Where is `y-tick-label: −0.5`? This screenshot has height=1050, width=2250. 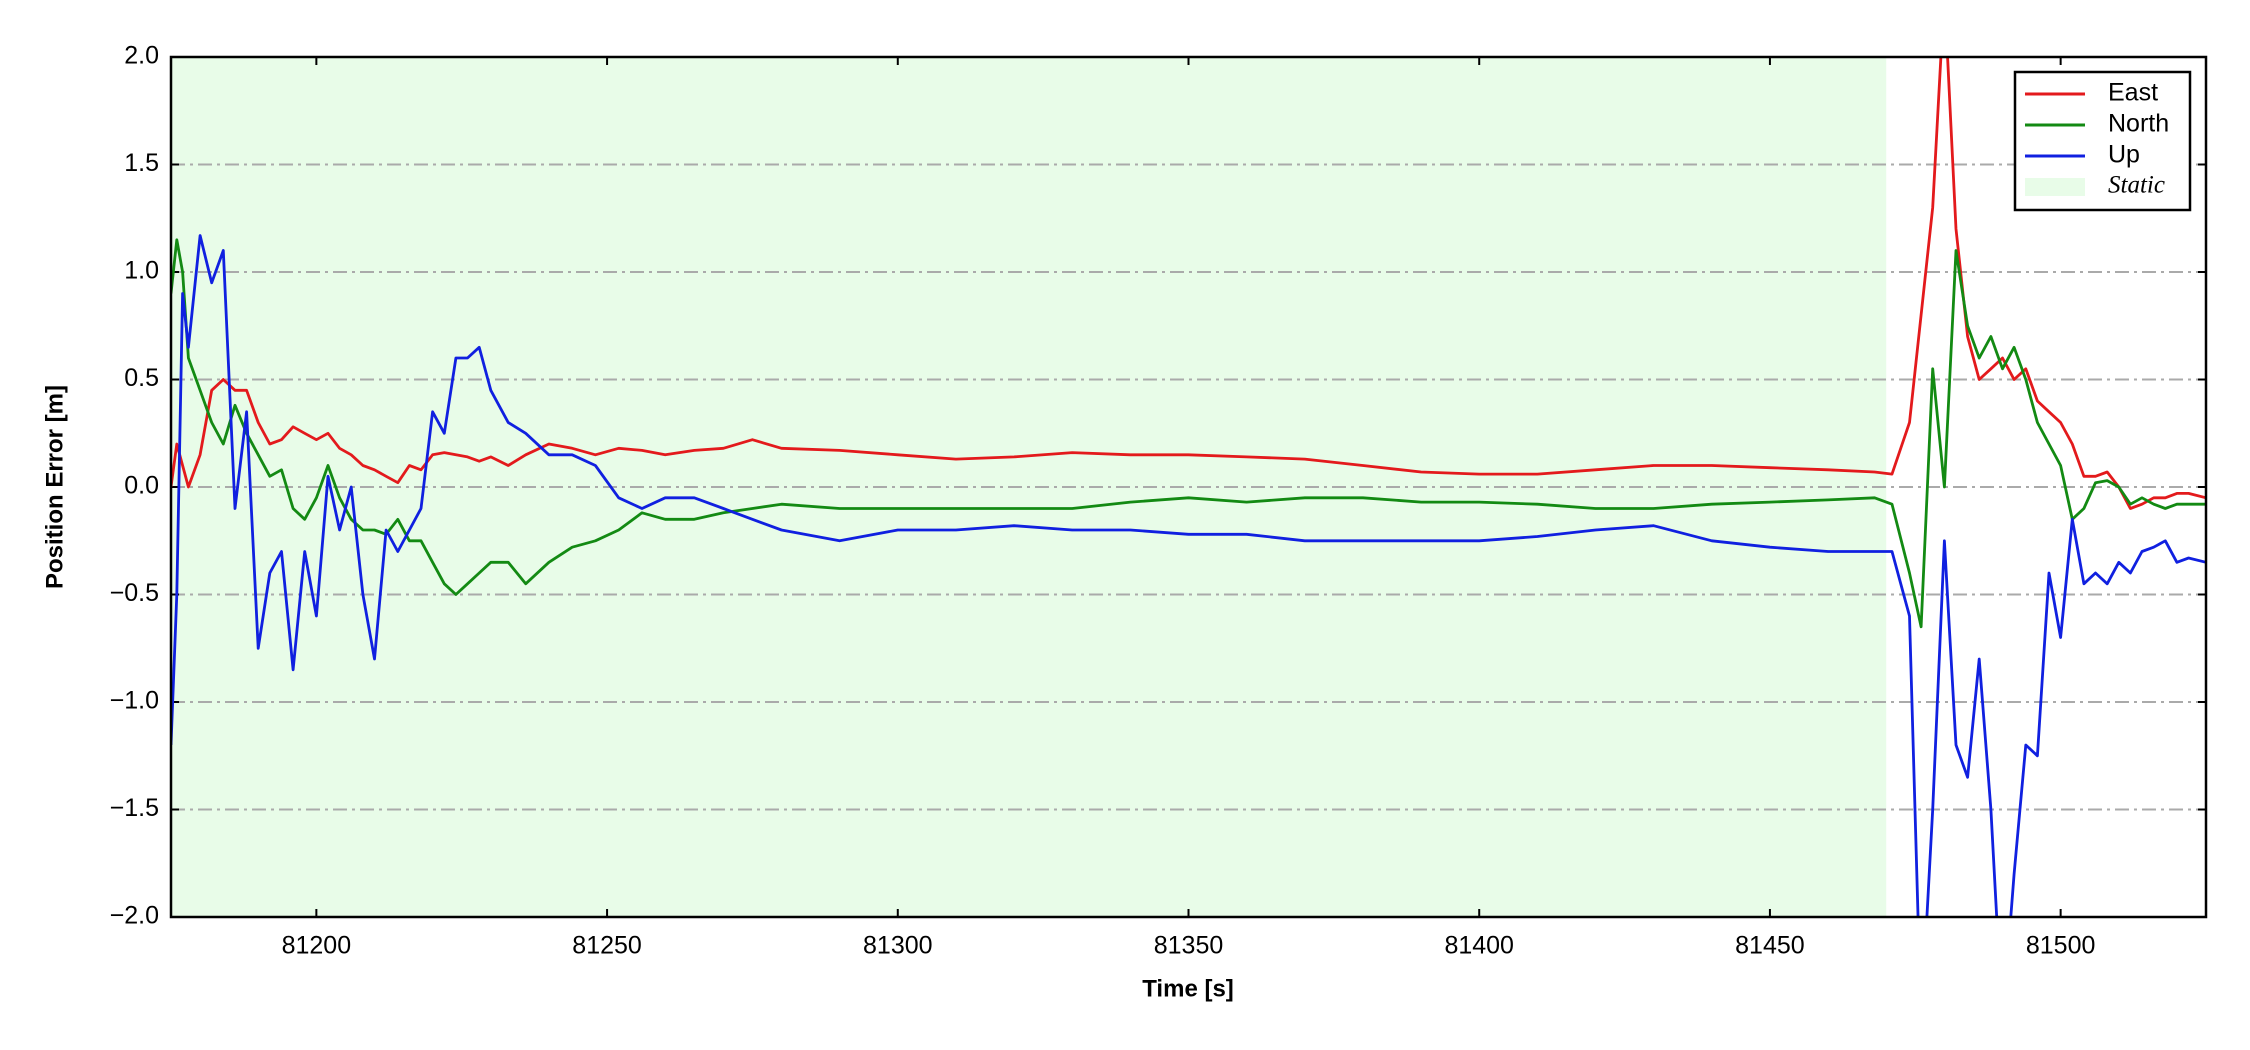
y-tick-label: −0.5 is located at coordinates (134, 593).